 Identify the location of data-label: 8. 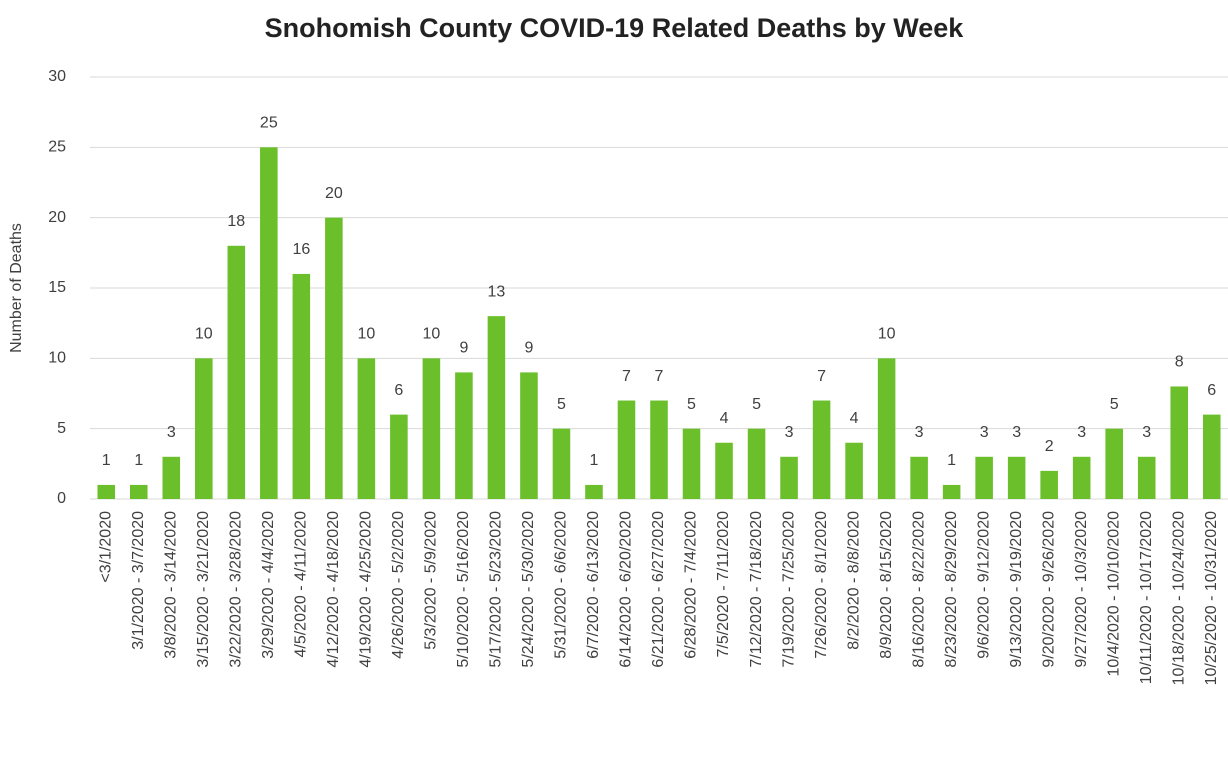
(1179, 362).